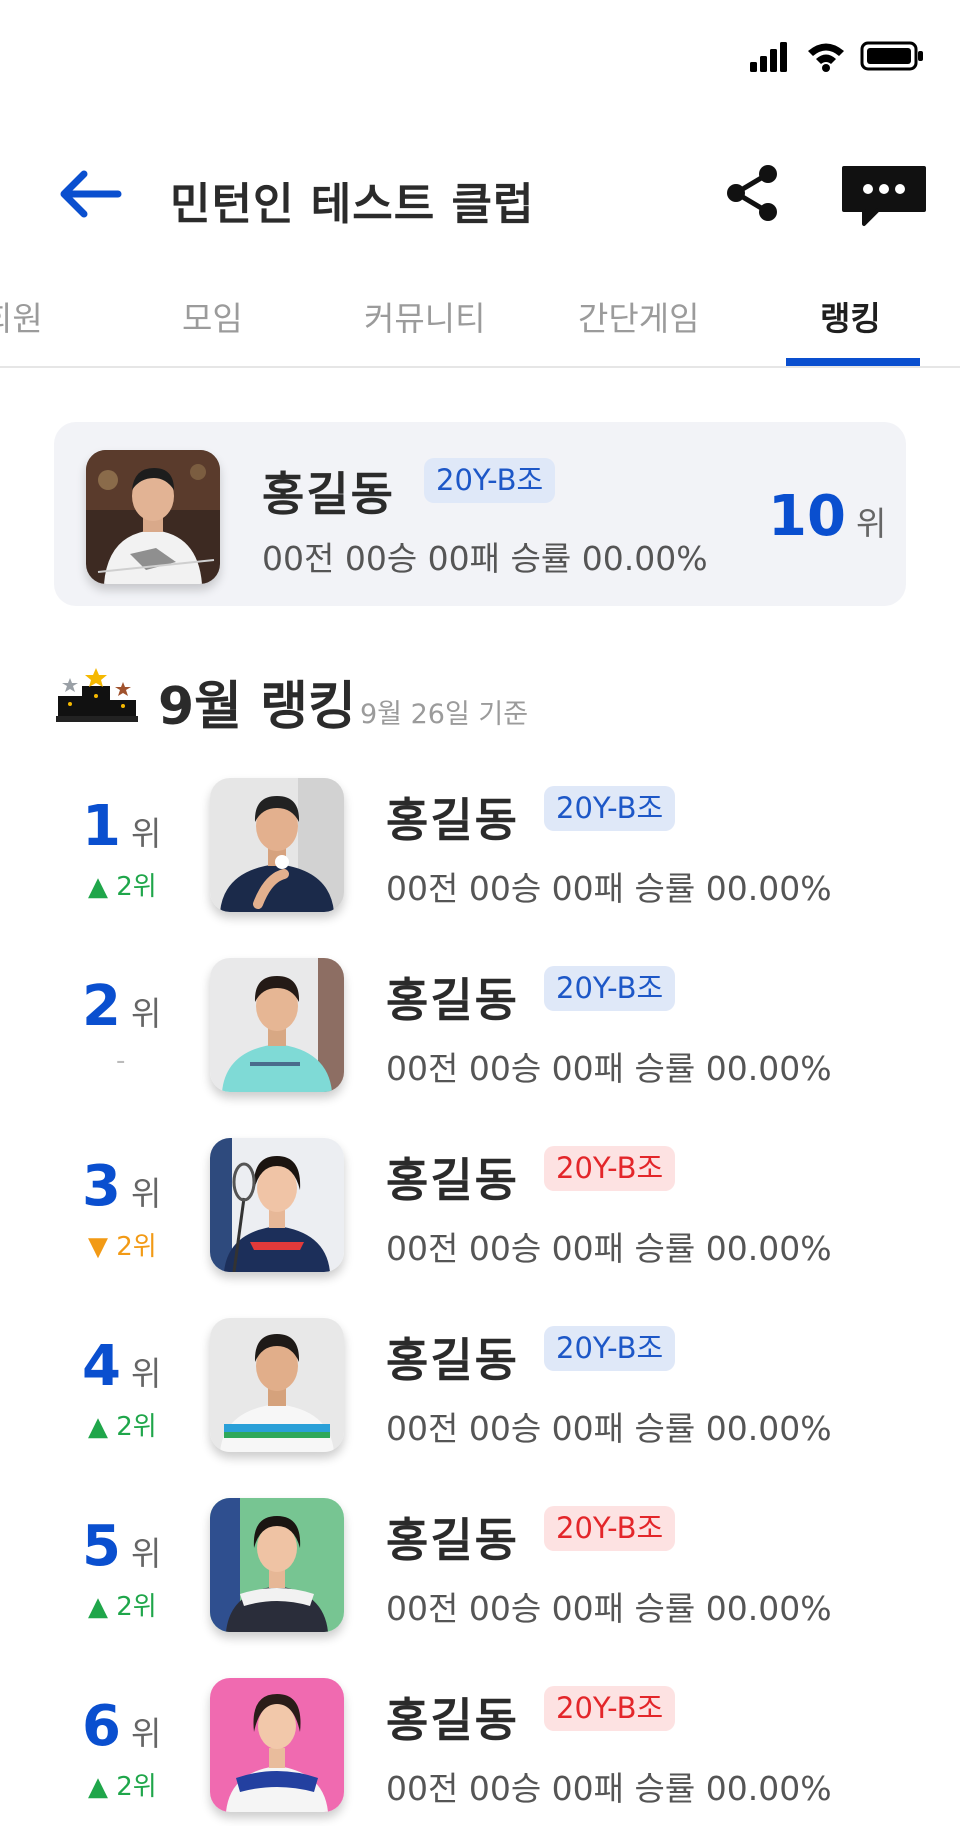 This screenshot has width=960, height=1826. I want to click on status-icons, so click(836, 56).